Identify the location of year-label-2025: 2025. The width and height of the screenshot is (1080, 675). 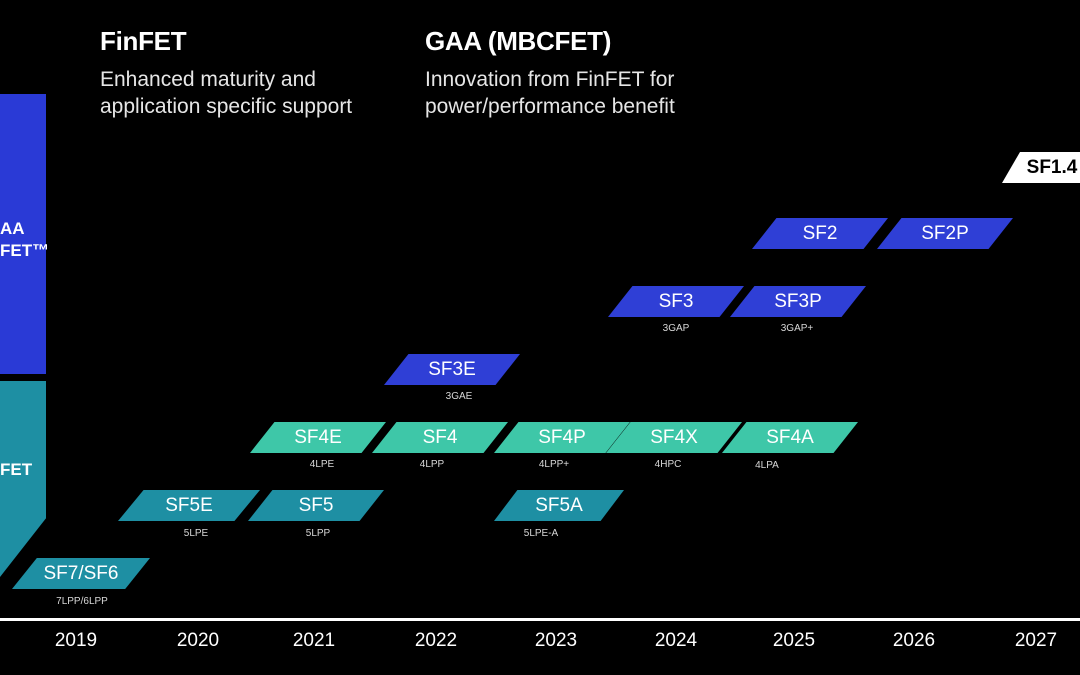
(794, 640).